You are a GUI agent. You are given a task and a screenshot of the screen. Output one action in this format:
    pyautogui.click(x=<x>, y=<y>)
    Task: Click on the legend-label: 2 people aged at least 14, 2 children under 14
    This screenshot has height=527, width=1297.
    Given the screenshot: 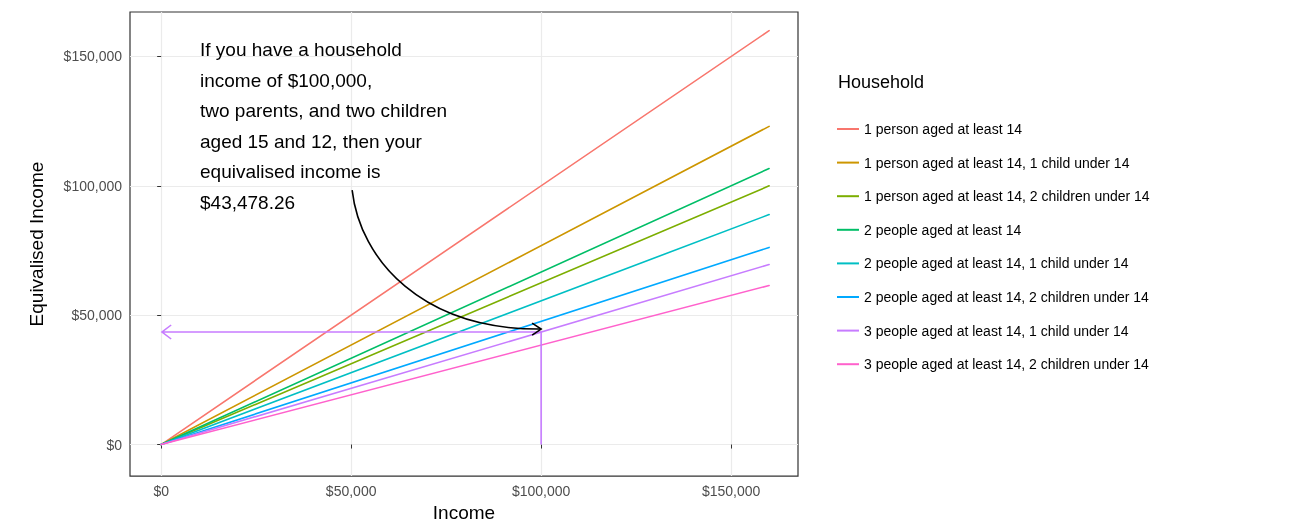 What is the action you would take?
    pyautogui.click(x=1007, y=297)
    